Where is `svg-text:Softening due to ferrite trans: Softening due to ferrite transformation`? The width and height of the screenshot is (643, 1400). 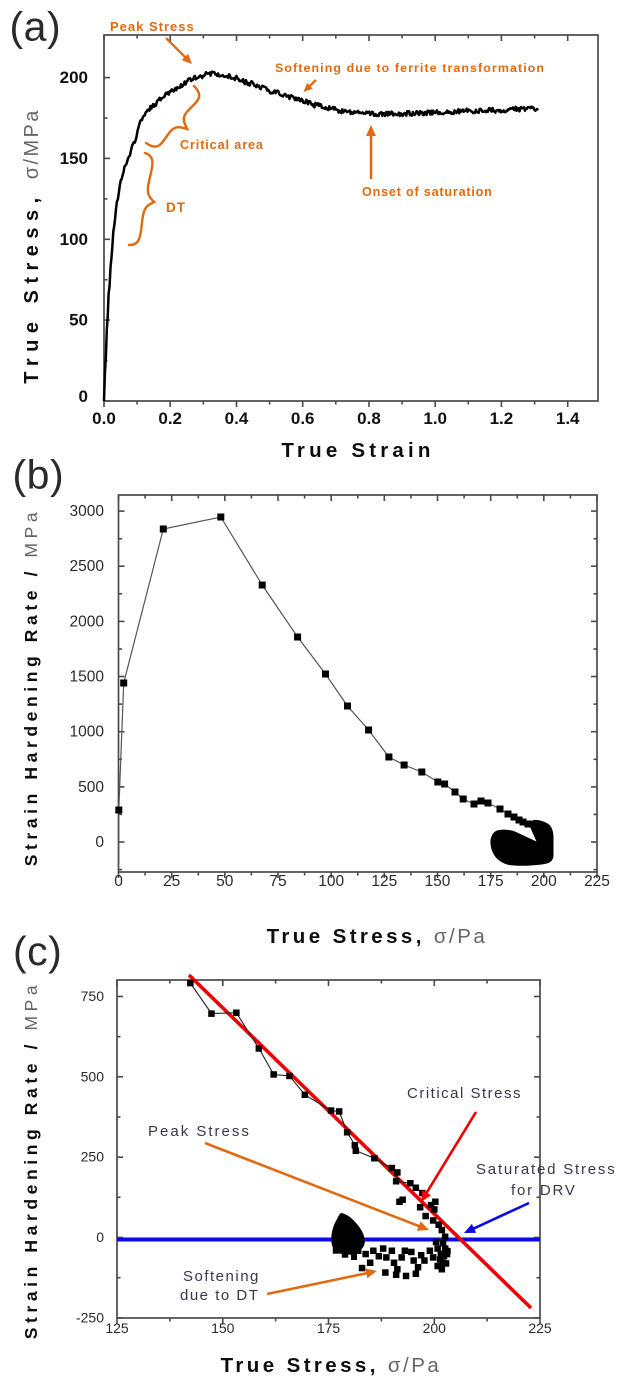 svg-text:Softening due to ferrite trans: Softening due to ferrite transformation is located at coordinates (410, 68).